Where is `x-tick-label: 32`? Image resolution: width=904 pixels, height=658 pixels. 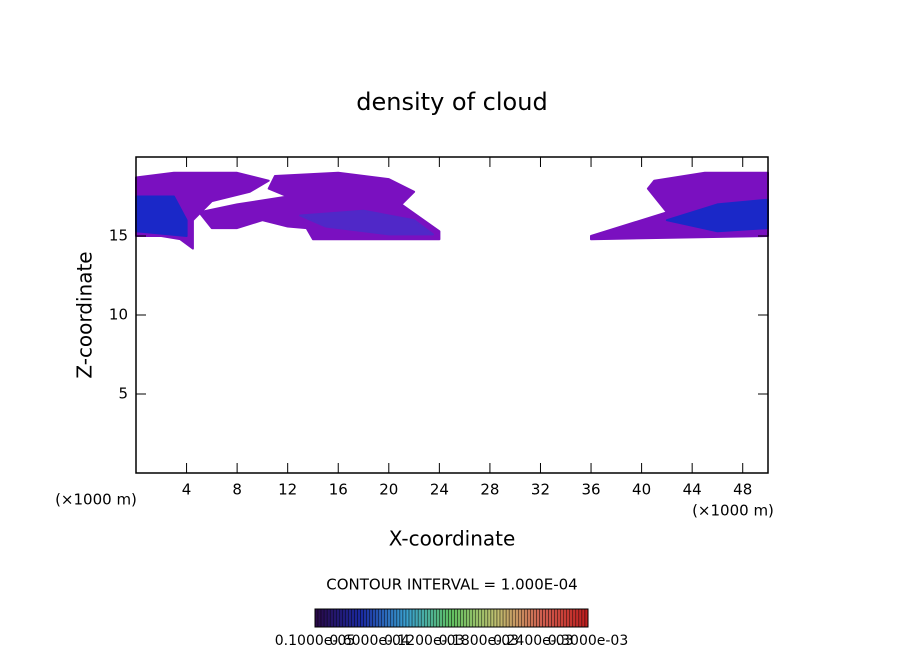 x-tick-label: 32 is located at coordinates (540, 490).